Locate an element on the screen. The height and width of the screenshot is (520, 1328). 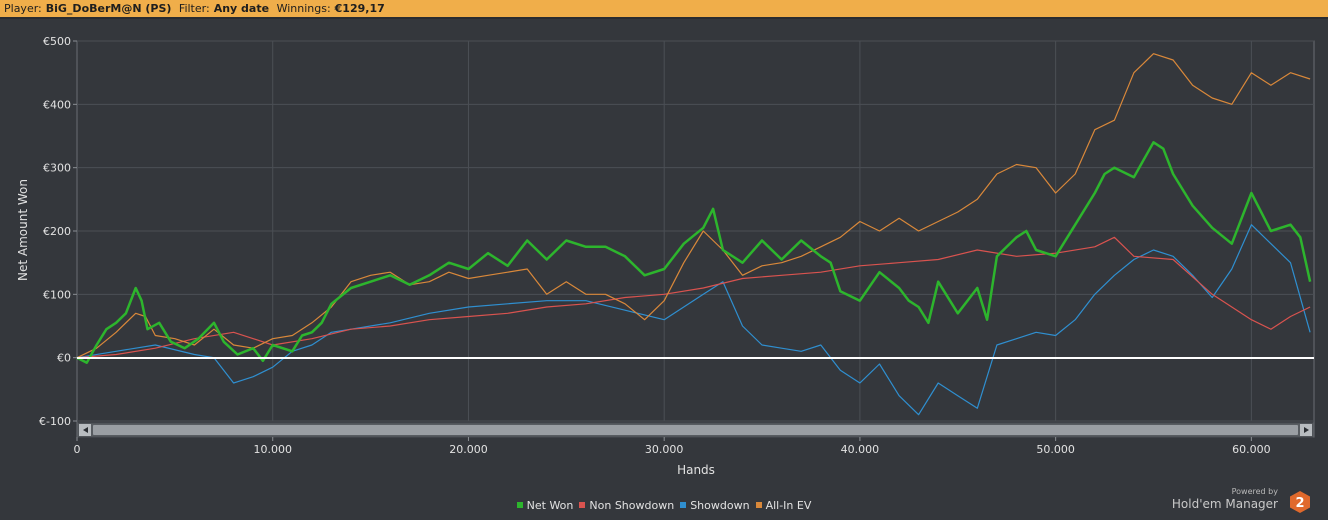
legend-item-net-won: Net Won is located at coordinates (545, 505).